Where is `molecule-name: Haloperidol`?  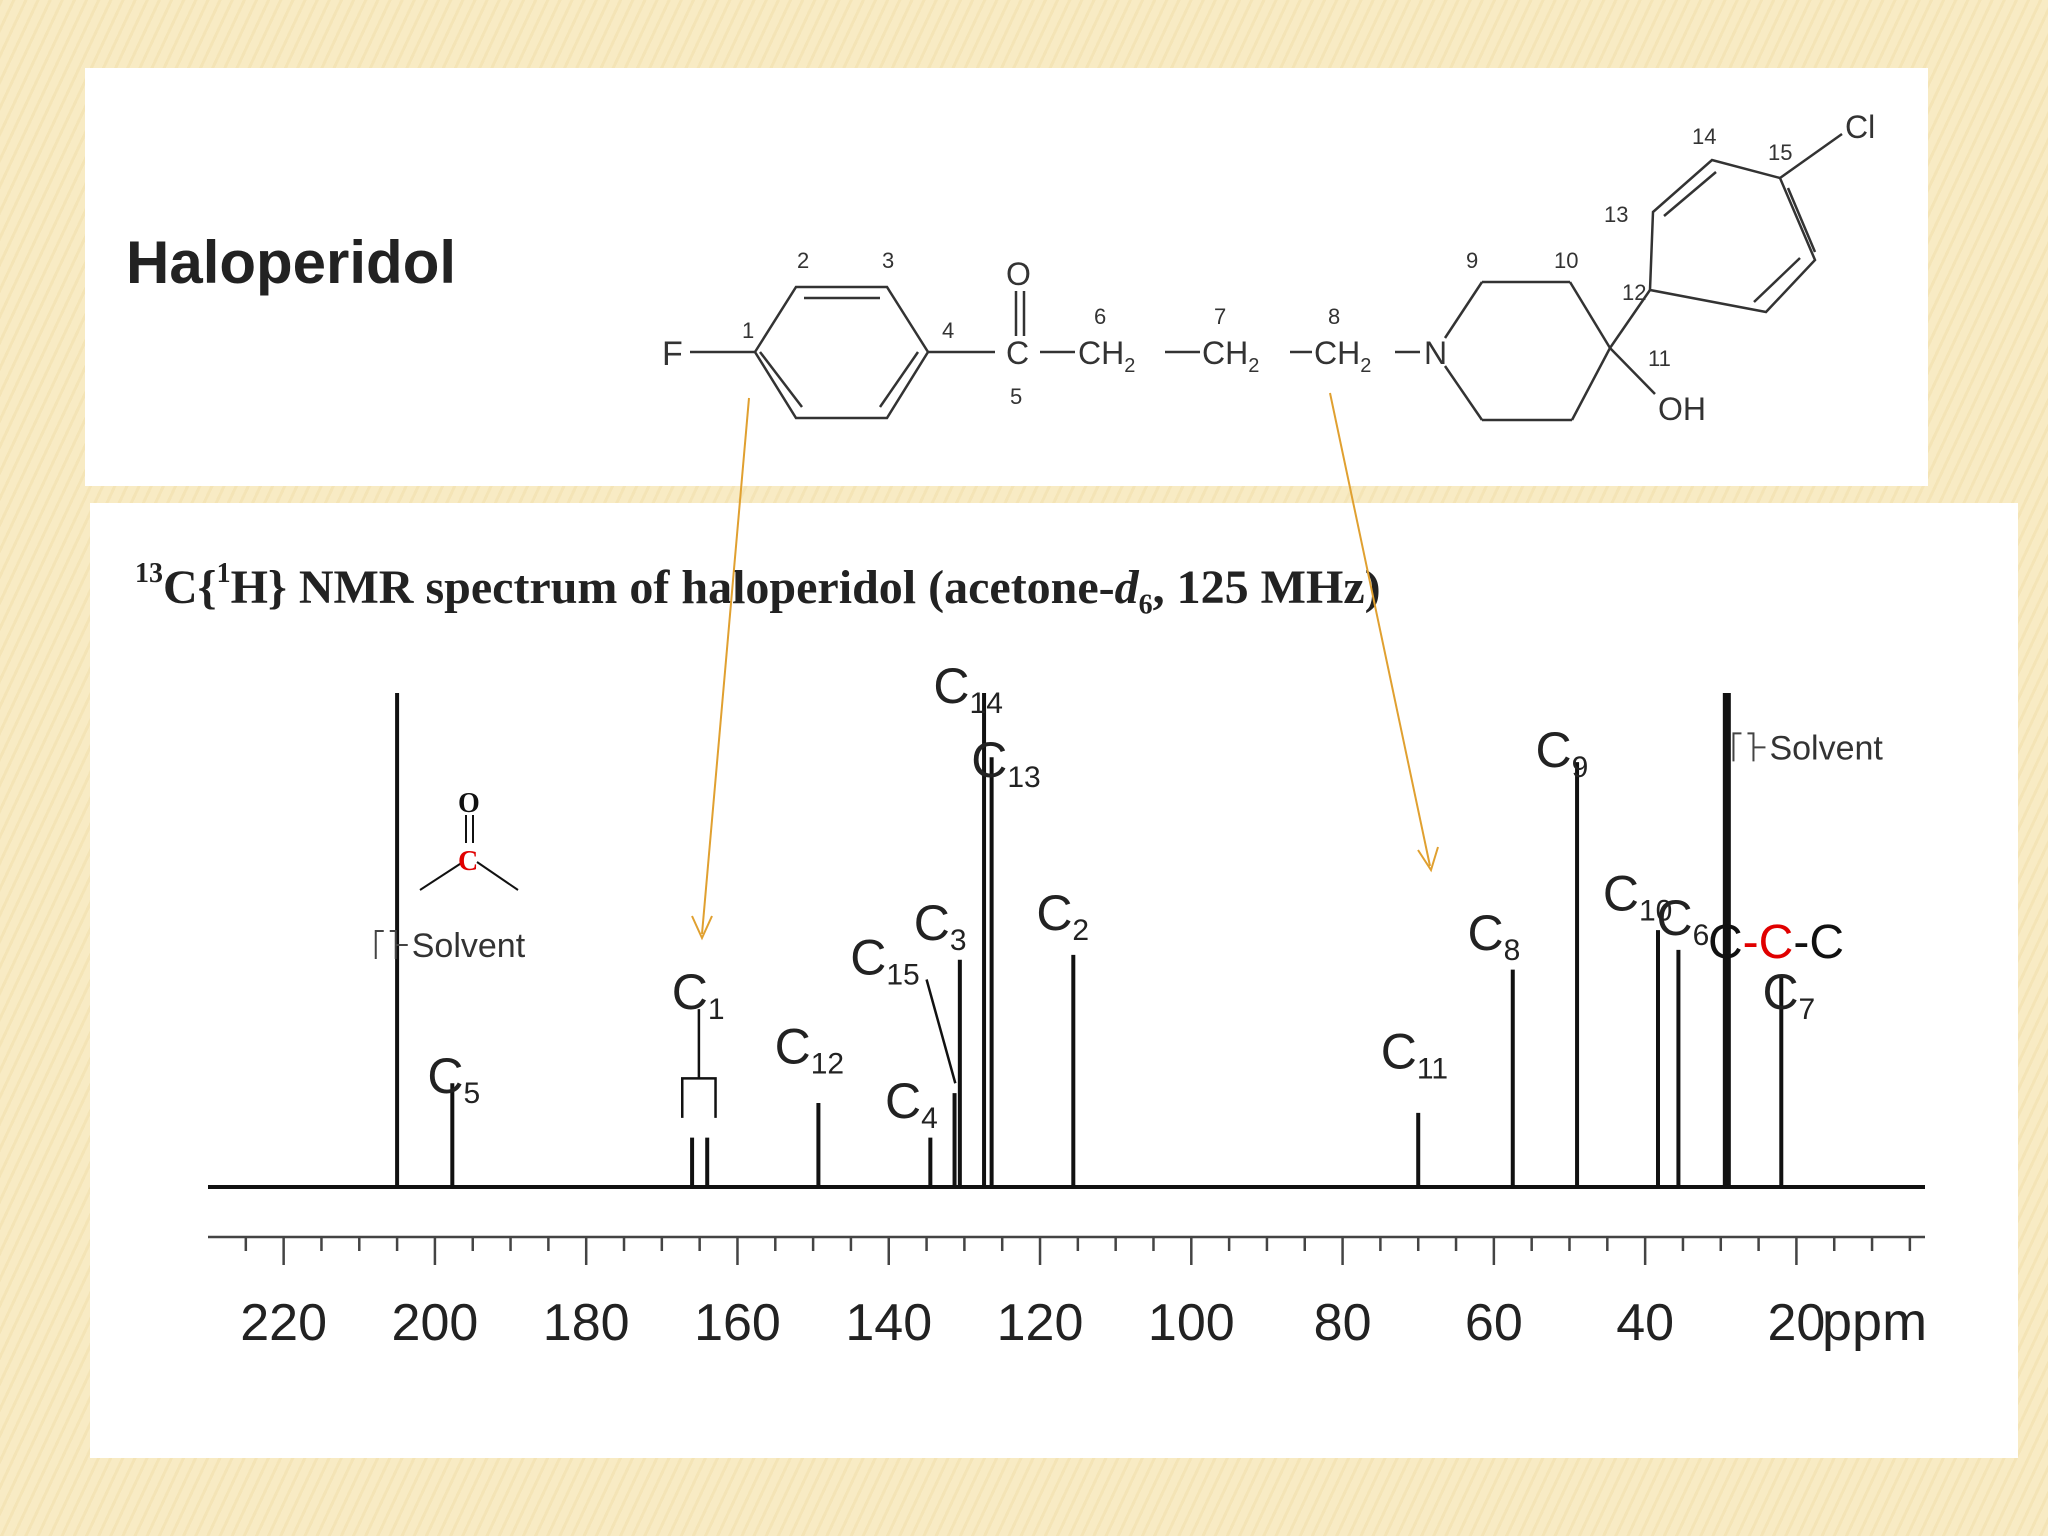
molecule-name: Haloperidol is located at coordinates (291, 262).